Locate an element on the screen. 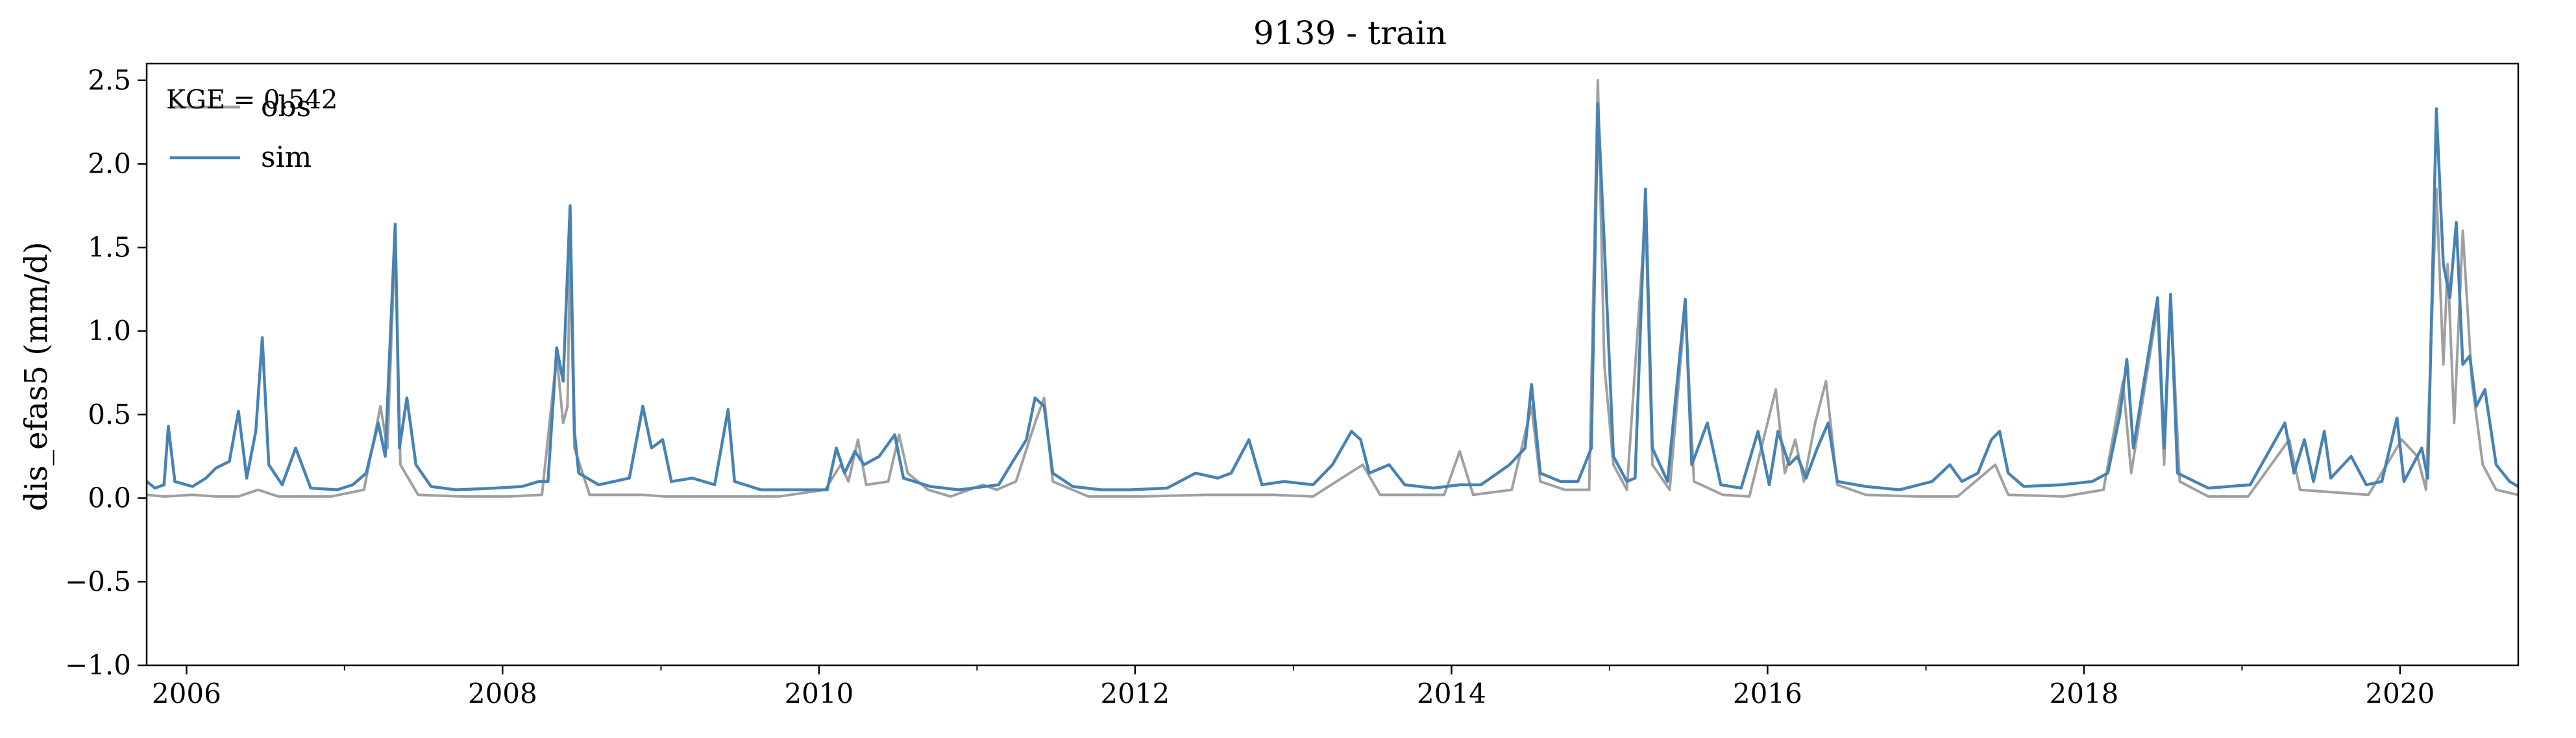 Image resolution: width=2576 pixels, height=738 pixels. x-tick-label: 2020 is located at coordinates (2400, 694).